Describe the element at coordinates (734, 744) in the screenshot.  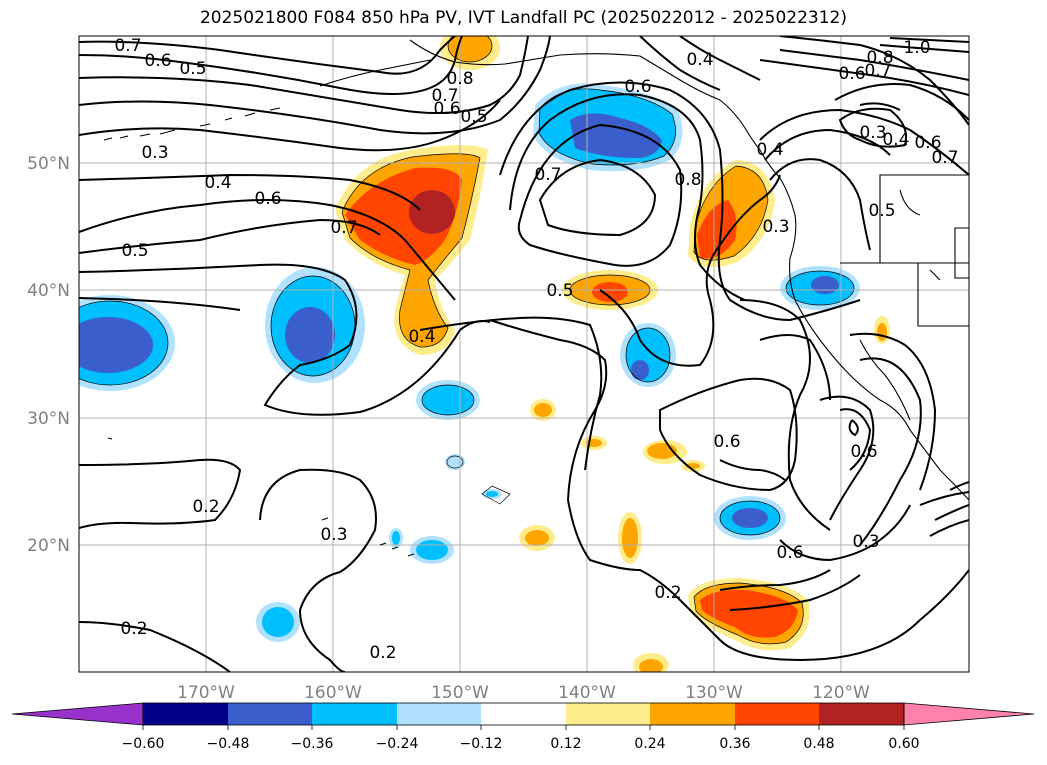
I see `colorbar-tick-label: 0.36` at that location.